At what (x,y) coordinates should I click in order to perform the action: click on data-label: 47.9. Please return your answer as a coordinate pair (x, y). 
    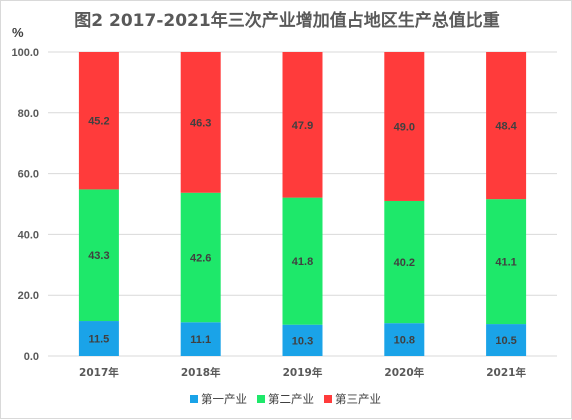
    Looking at the image, I should click on (302, 126).